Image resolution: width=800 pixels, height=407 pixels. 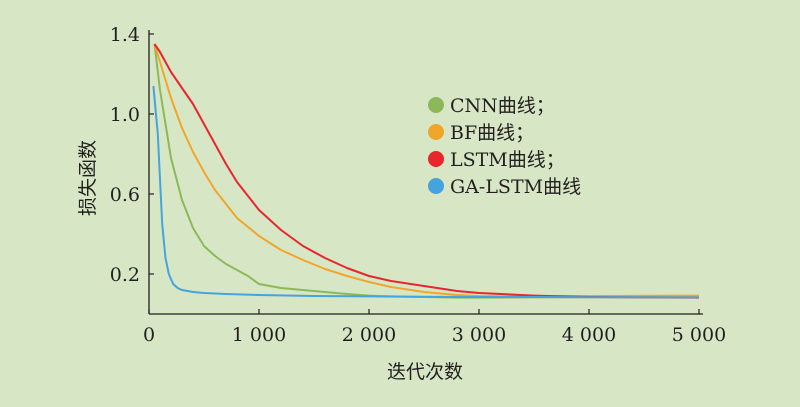 I want to click on y-tick-label: 0.2, so click(x=125, y=275).